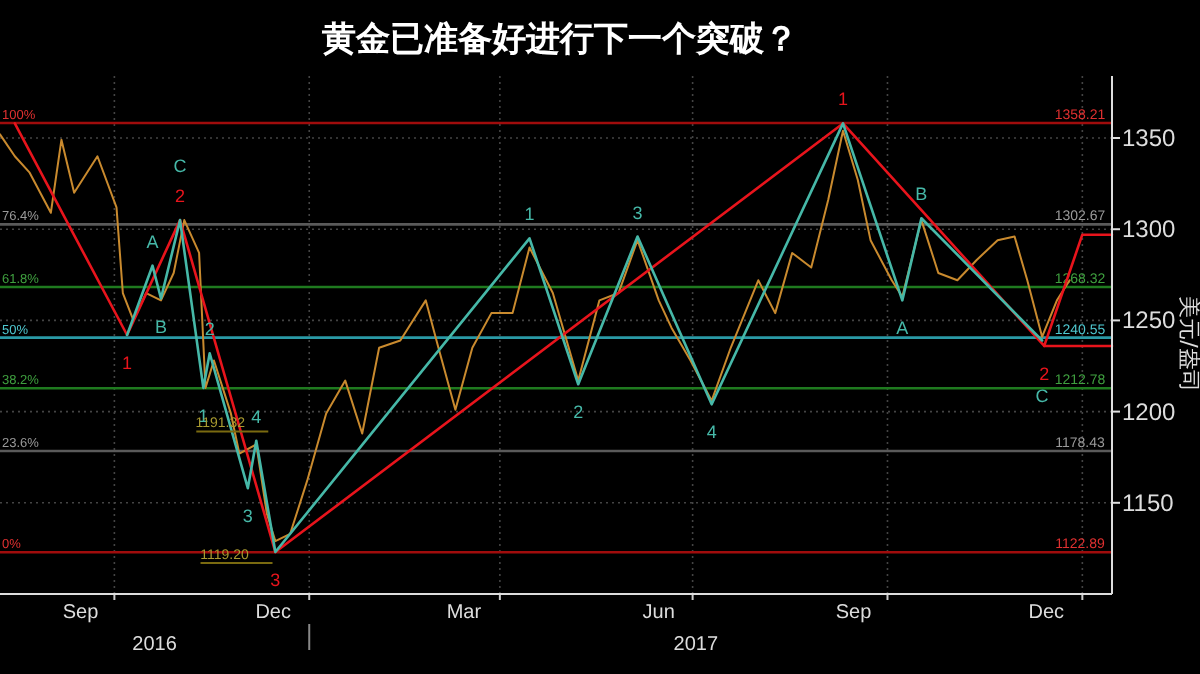  I want to click on text: 2017, so click(696, 645).